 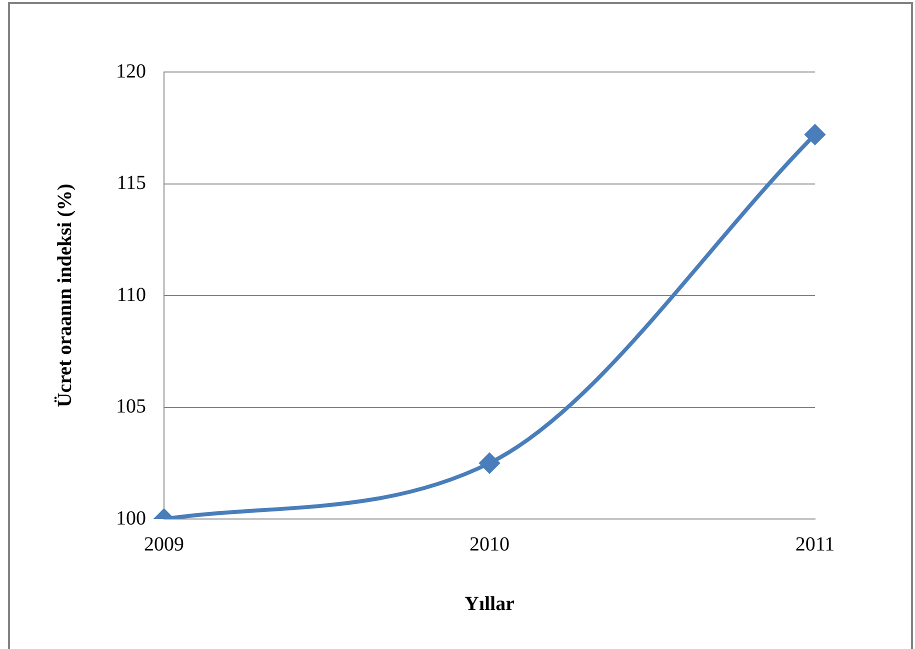 I want to click on x-axis-title: Yıllar, so click(x=489, y=604).